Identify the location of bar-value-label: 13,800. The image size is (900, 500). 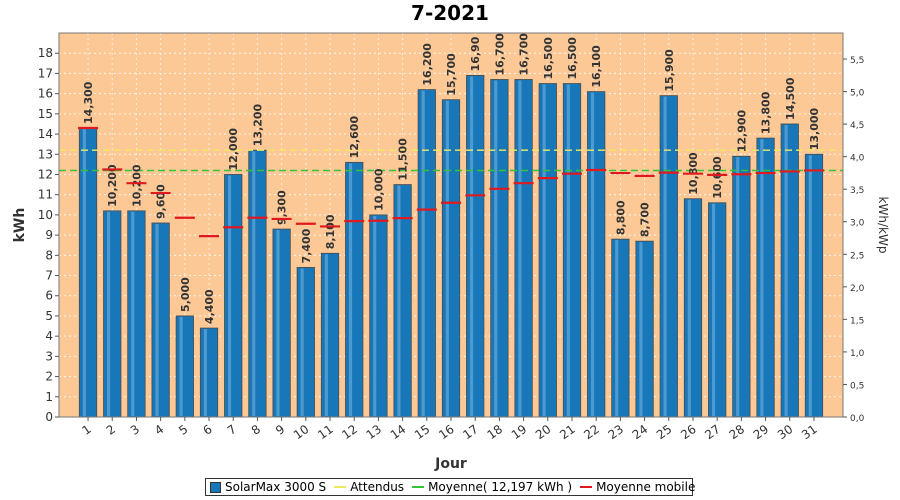
(766, 112).